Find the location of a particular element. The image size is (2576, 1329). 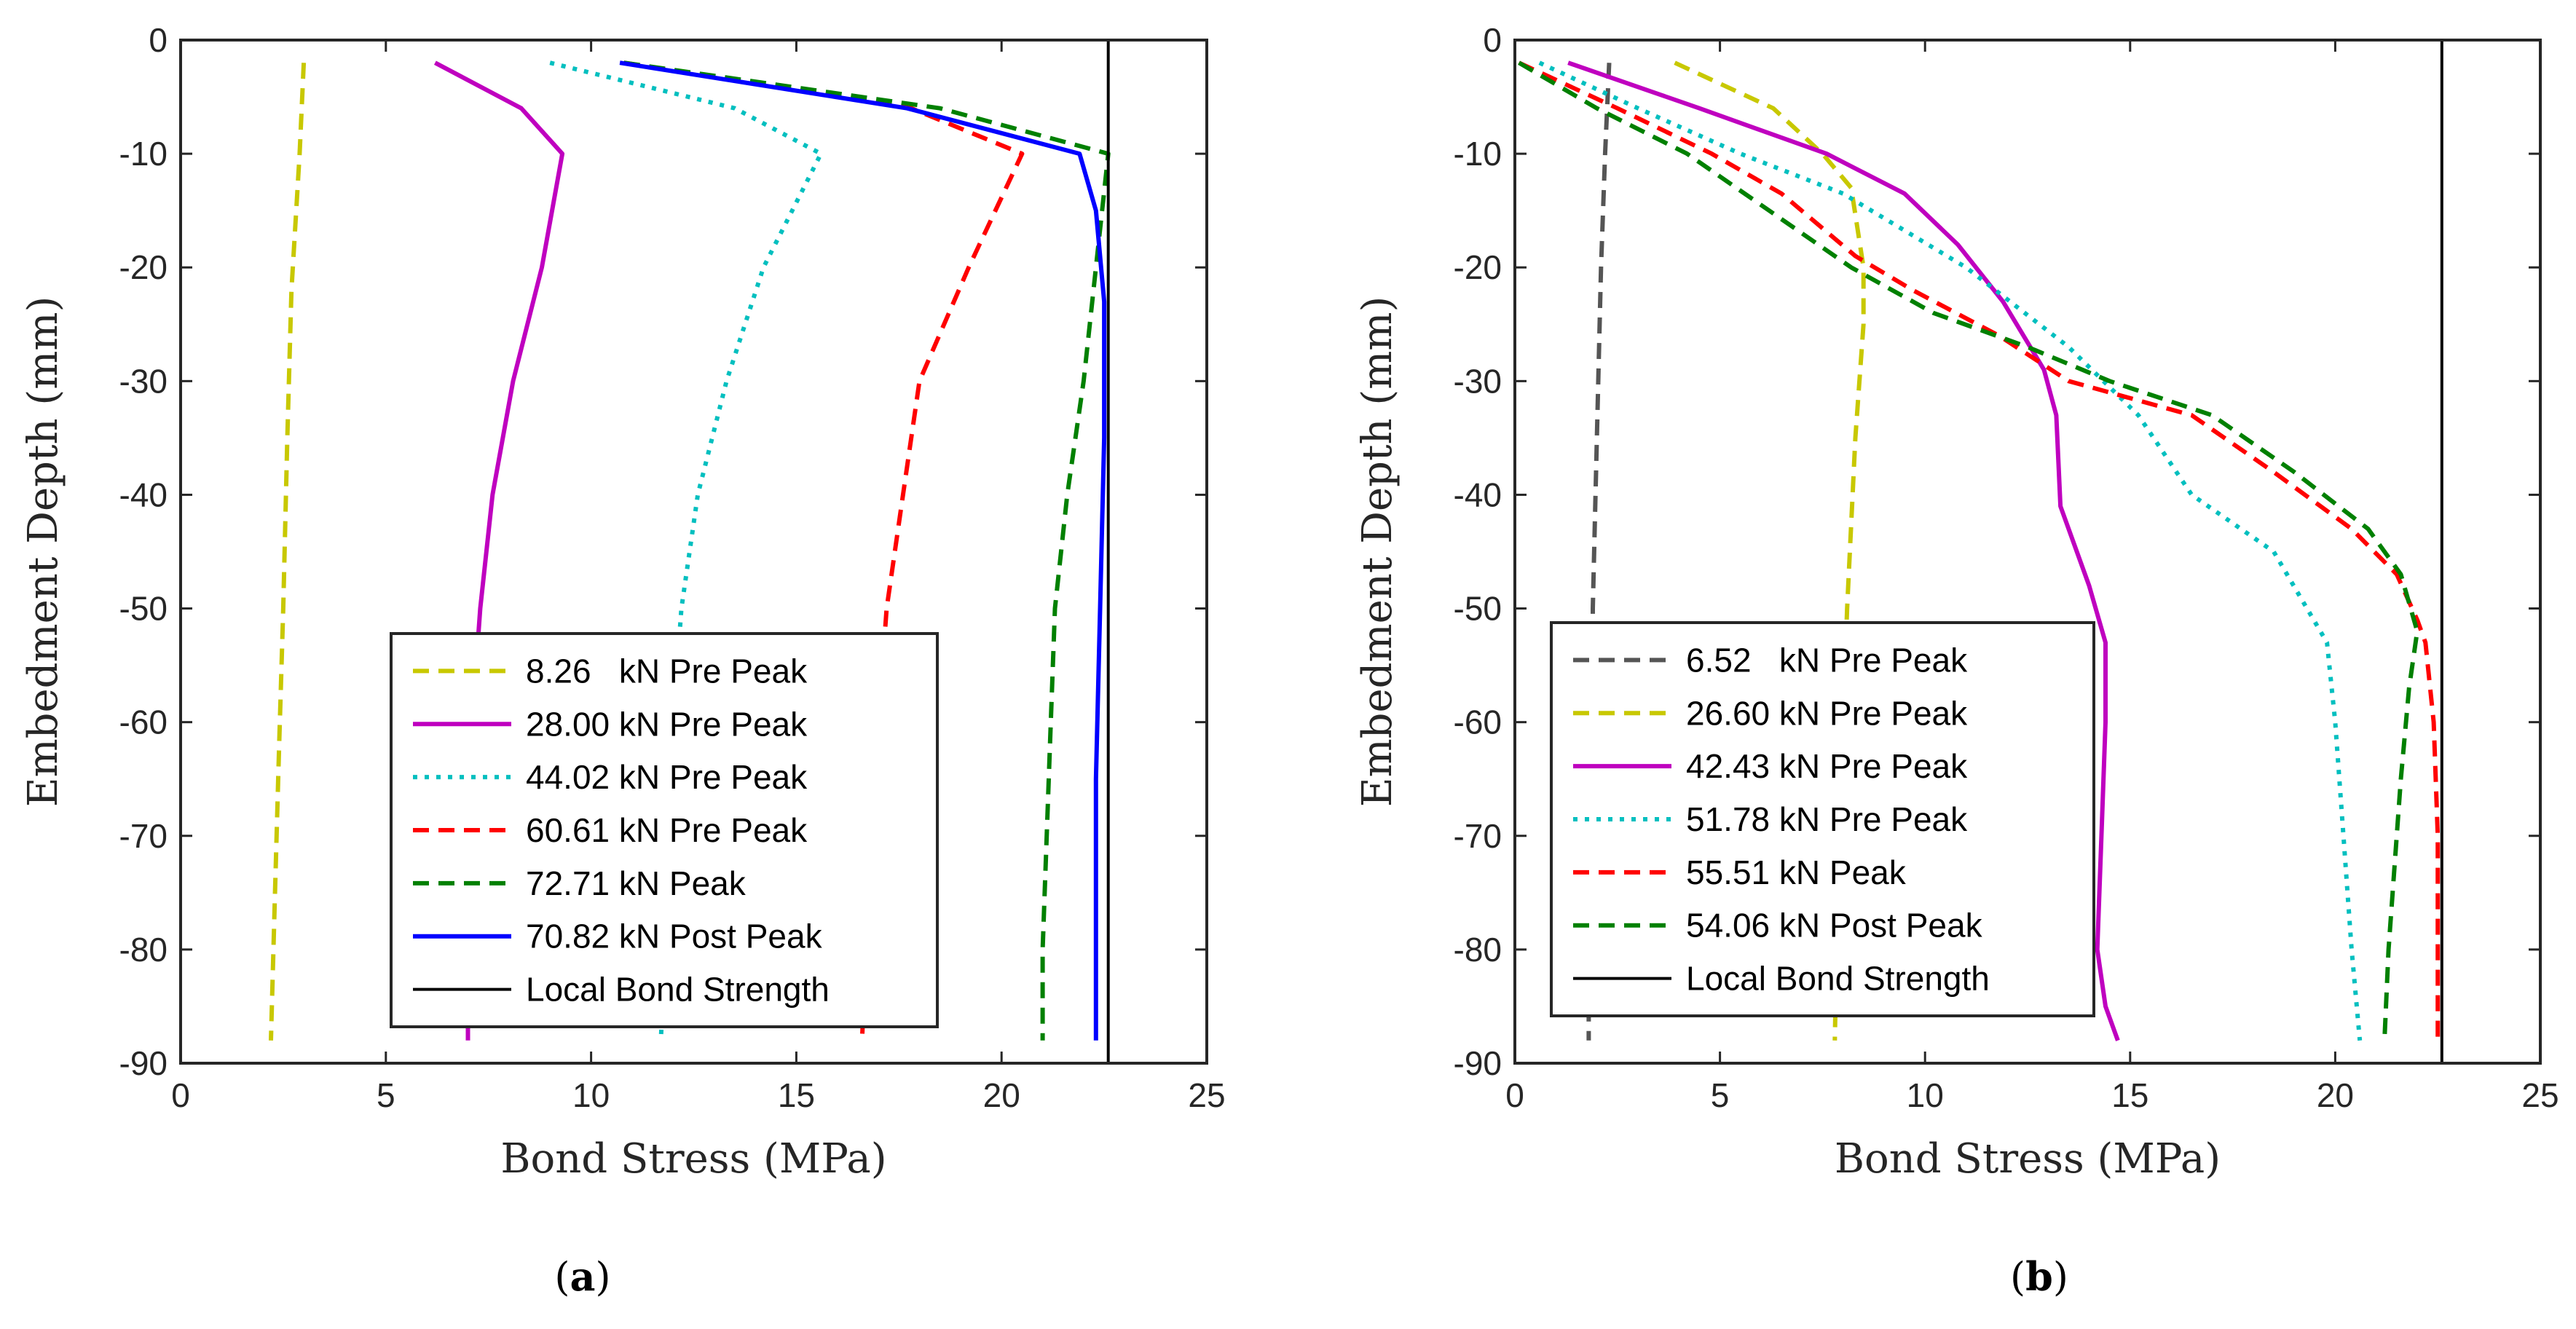

legend-label-4: 55.51 kN Peak is located at coordinates (1796, 872).